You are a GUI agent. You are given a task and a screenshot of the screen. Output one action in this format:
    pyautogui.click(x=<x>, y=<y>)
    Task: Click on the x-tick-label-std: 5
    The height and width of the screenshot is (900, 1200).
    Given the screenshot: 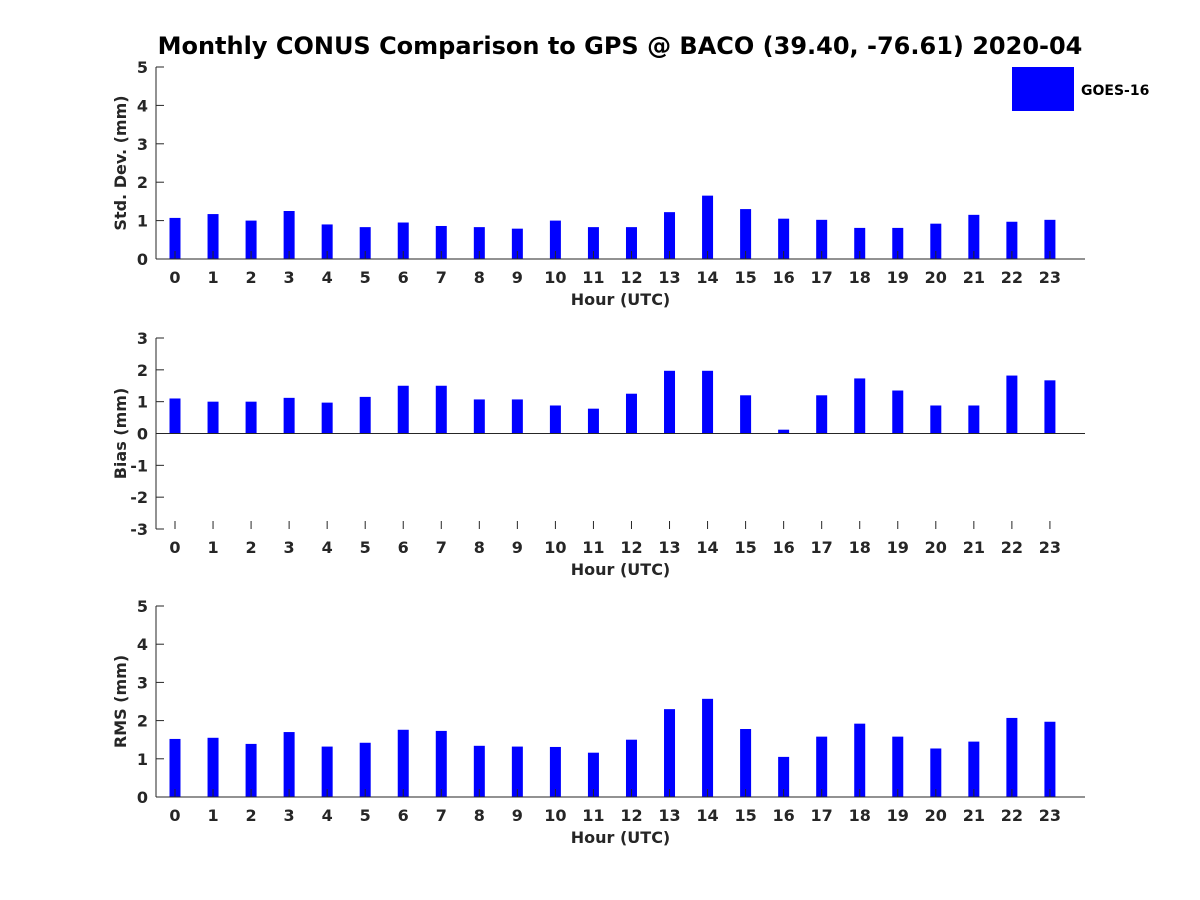 What is the action you would take?
    pyautogui.click(x=365, y=277)
    